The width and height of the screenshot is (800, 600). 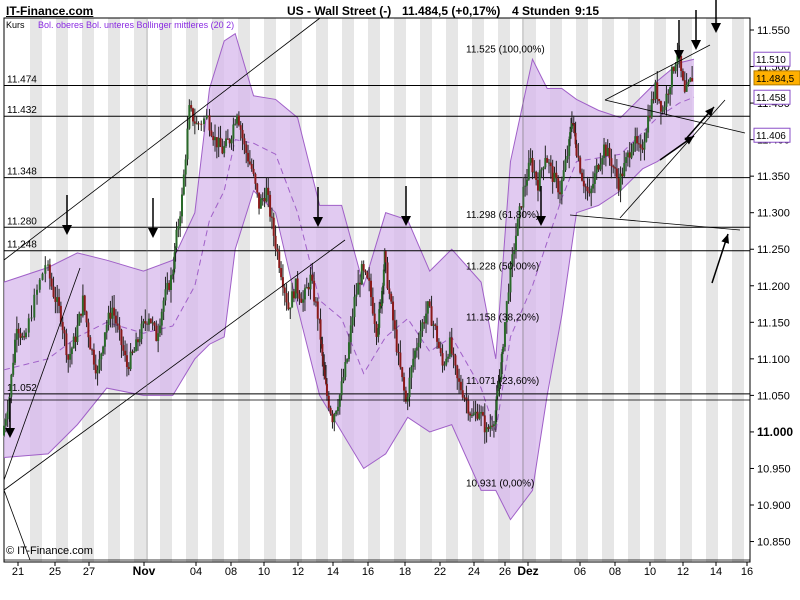 I want to click on x-tick-label: 08, so click(x=231, y=572).